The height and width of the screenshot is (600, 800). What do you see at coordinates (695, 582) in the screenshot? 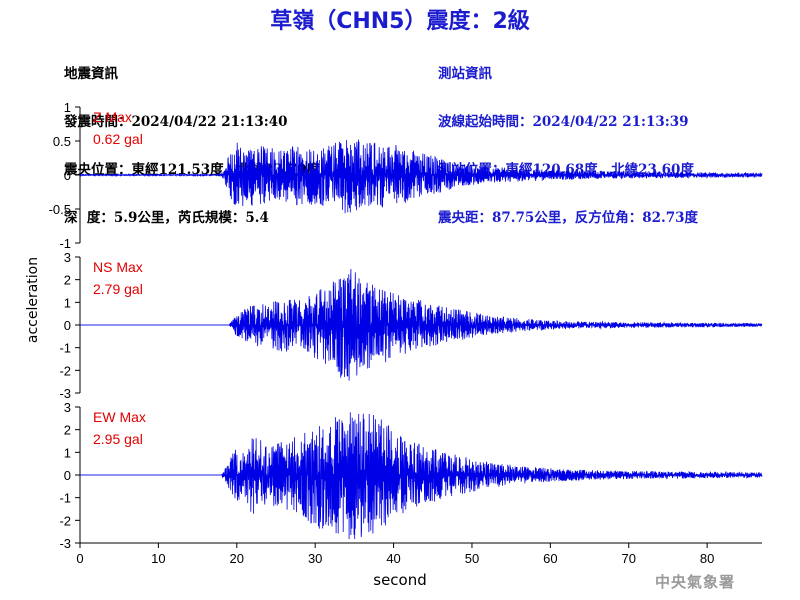
I see `agency-logo-text: 中央氣象署` at bounding box center [695, 582].